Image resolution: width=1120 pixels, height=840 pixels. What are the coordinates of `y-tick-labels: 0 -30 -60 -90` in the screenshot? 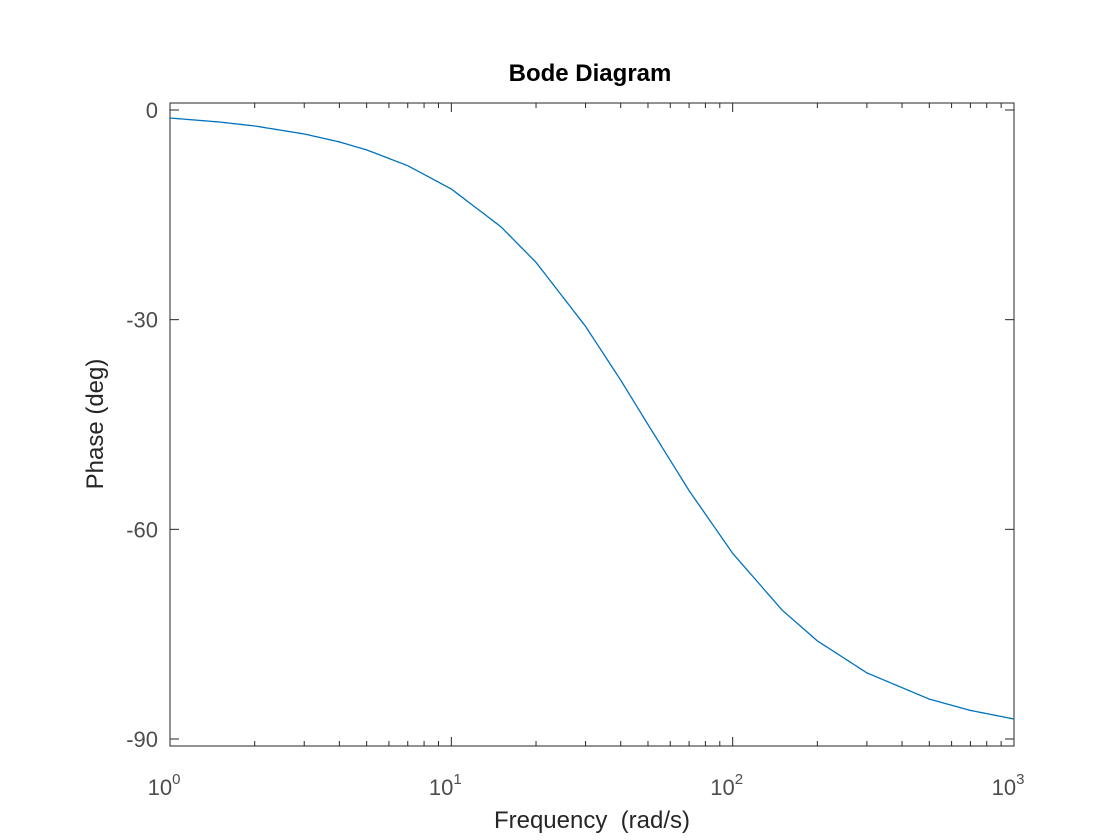 It's located at (142, 425).